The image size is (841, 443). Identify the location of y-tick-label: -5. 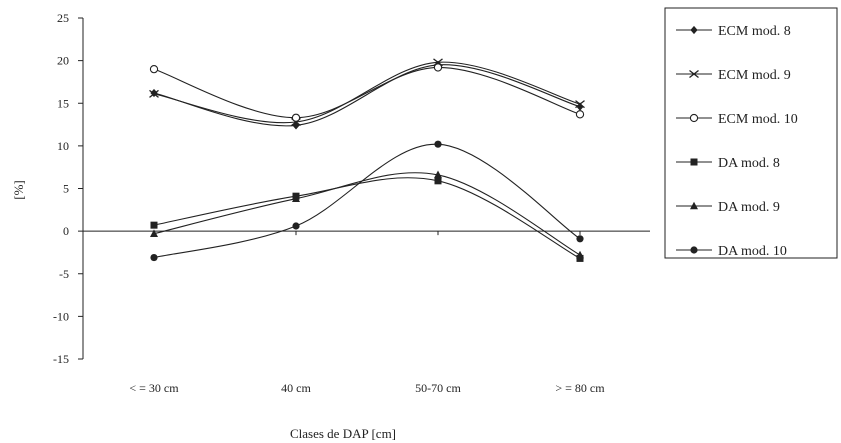
(64, 274).